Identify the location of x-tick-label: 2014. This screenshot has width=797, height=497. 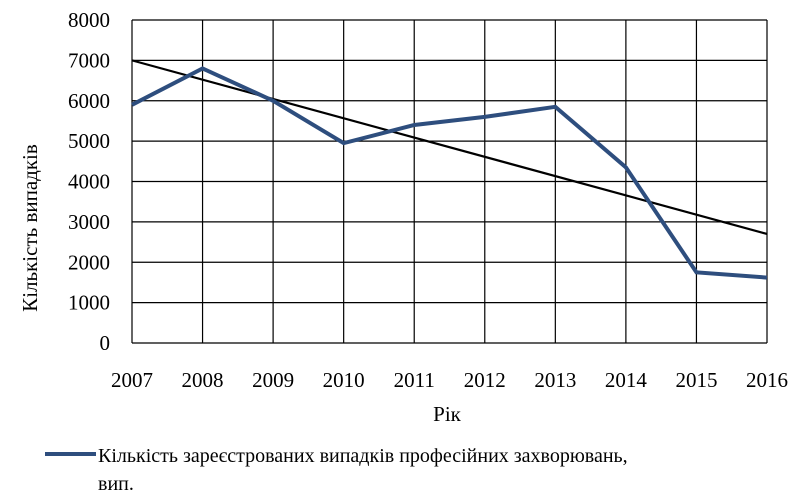
(626, 380).